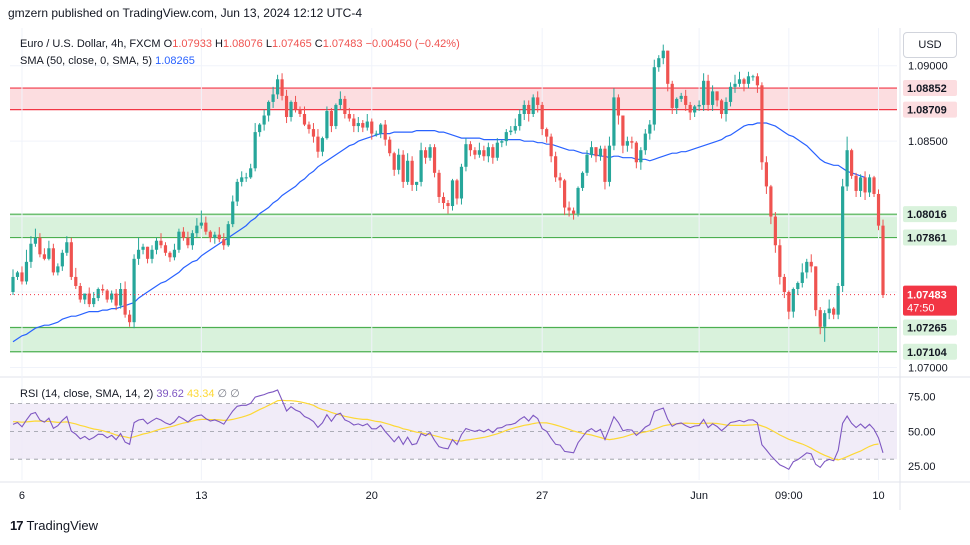 The width and height of the screenshot is (970, 545). I want to click on legend-value: 1.07465, so click(293, 44).